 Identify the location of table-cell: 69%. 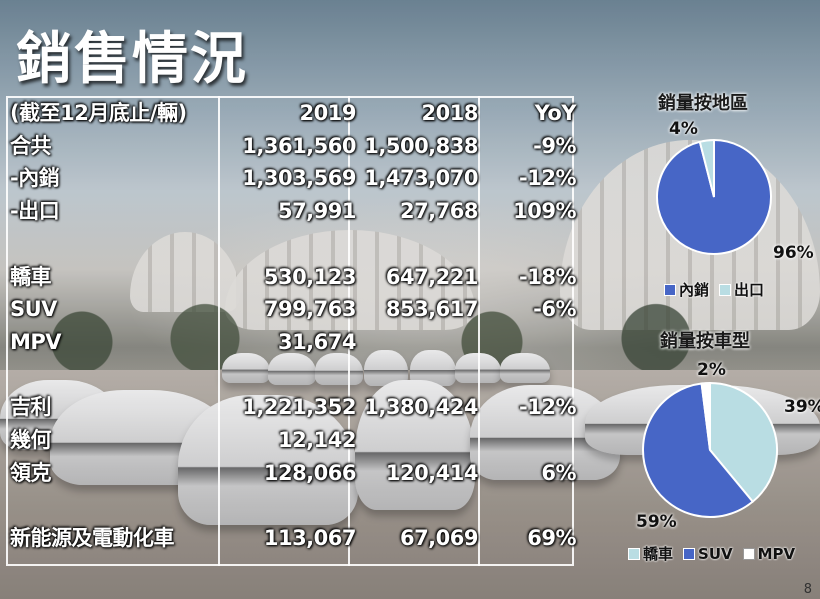
(551, 538).